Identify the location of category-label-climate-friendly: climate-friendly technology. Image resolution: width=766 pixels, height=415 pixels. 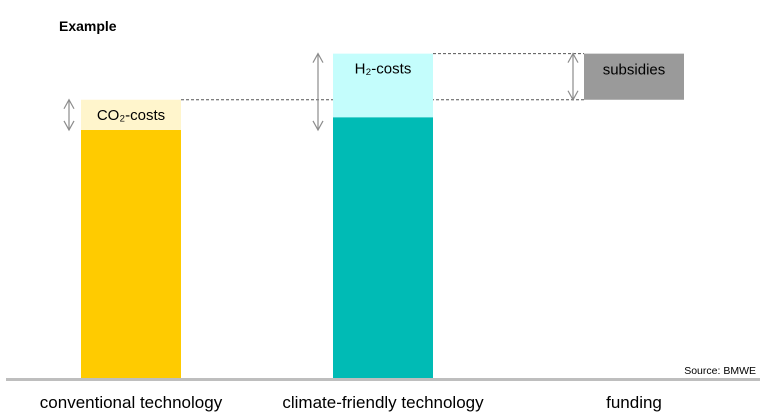
(383, 402).